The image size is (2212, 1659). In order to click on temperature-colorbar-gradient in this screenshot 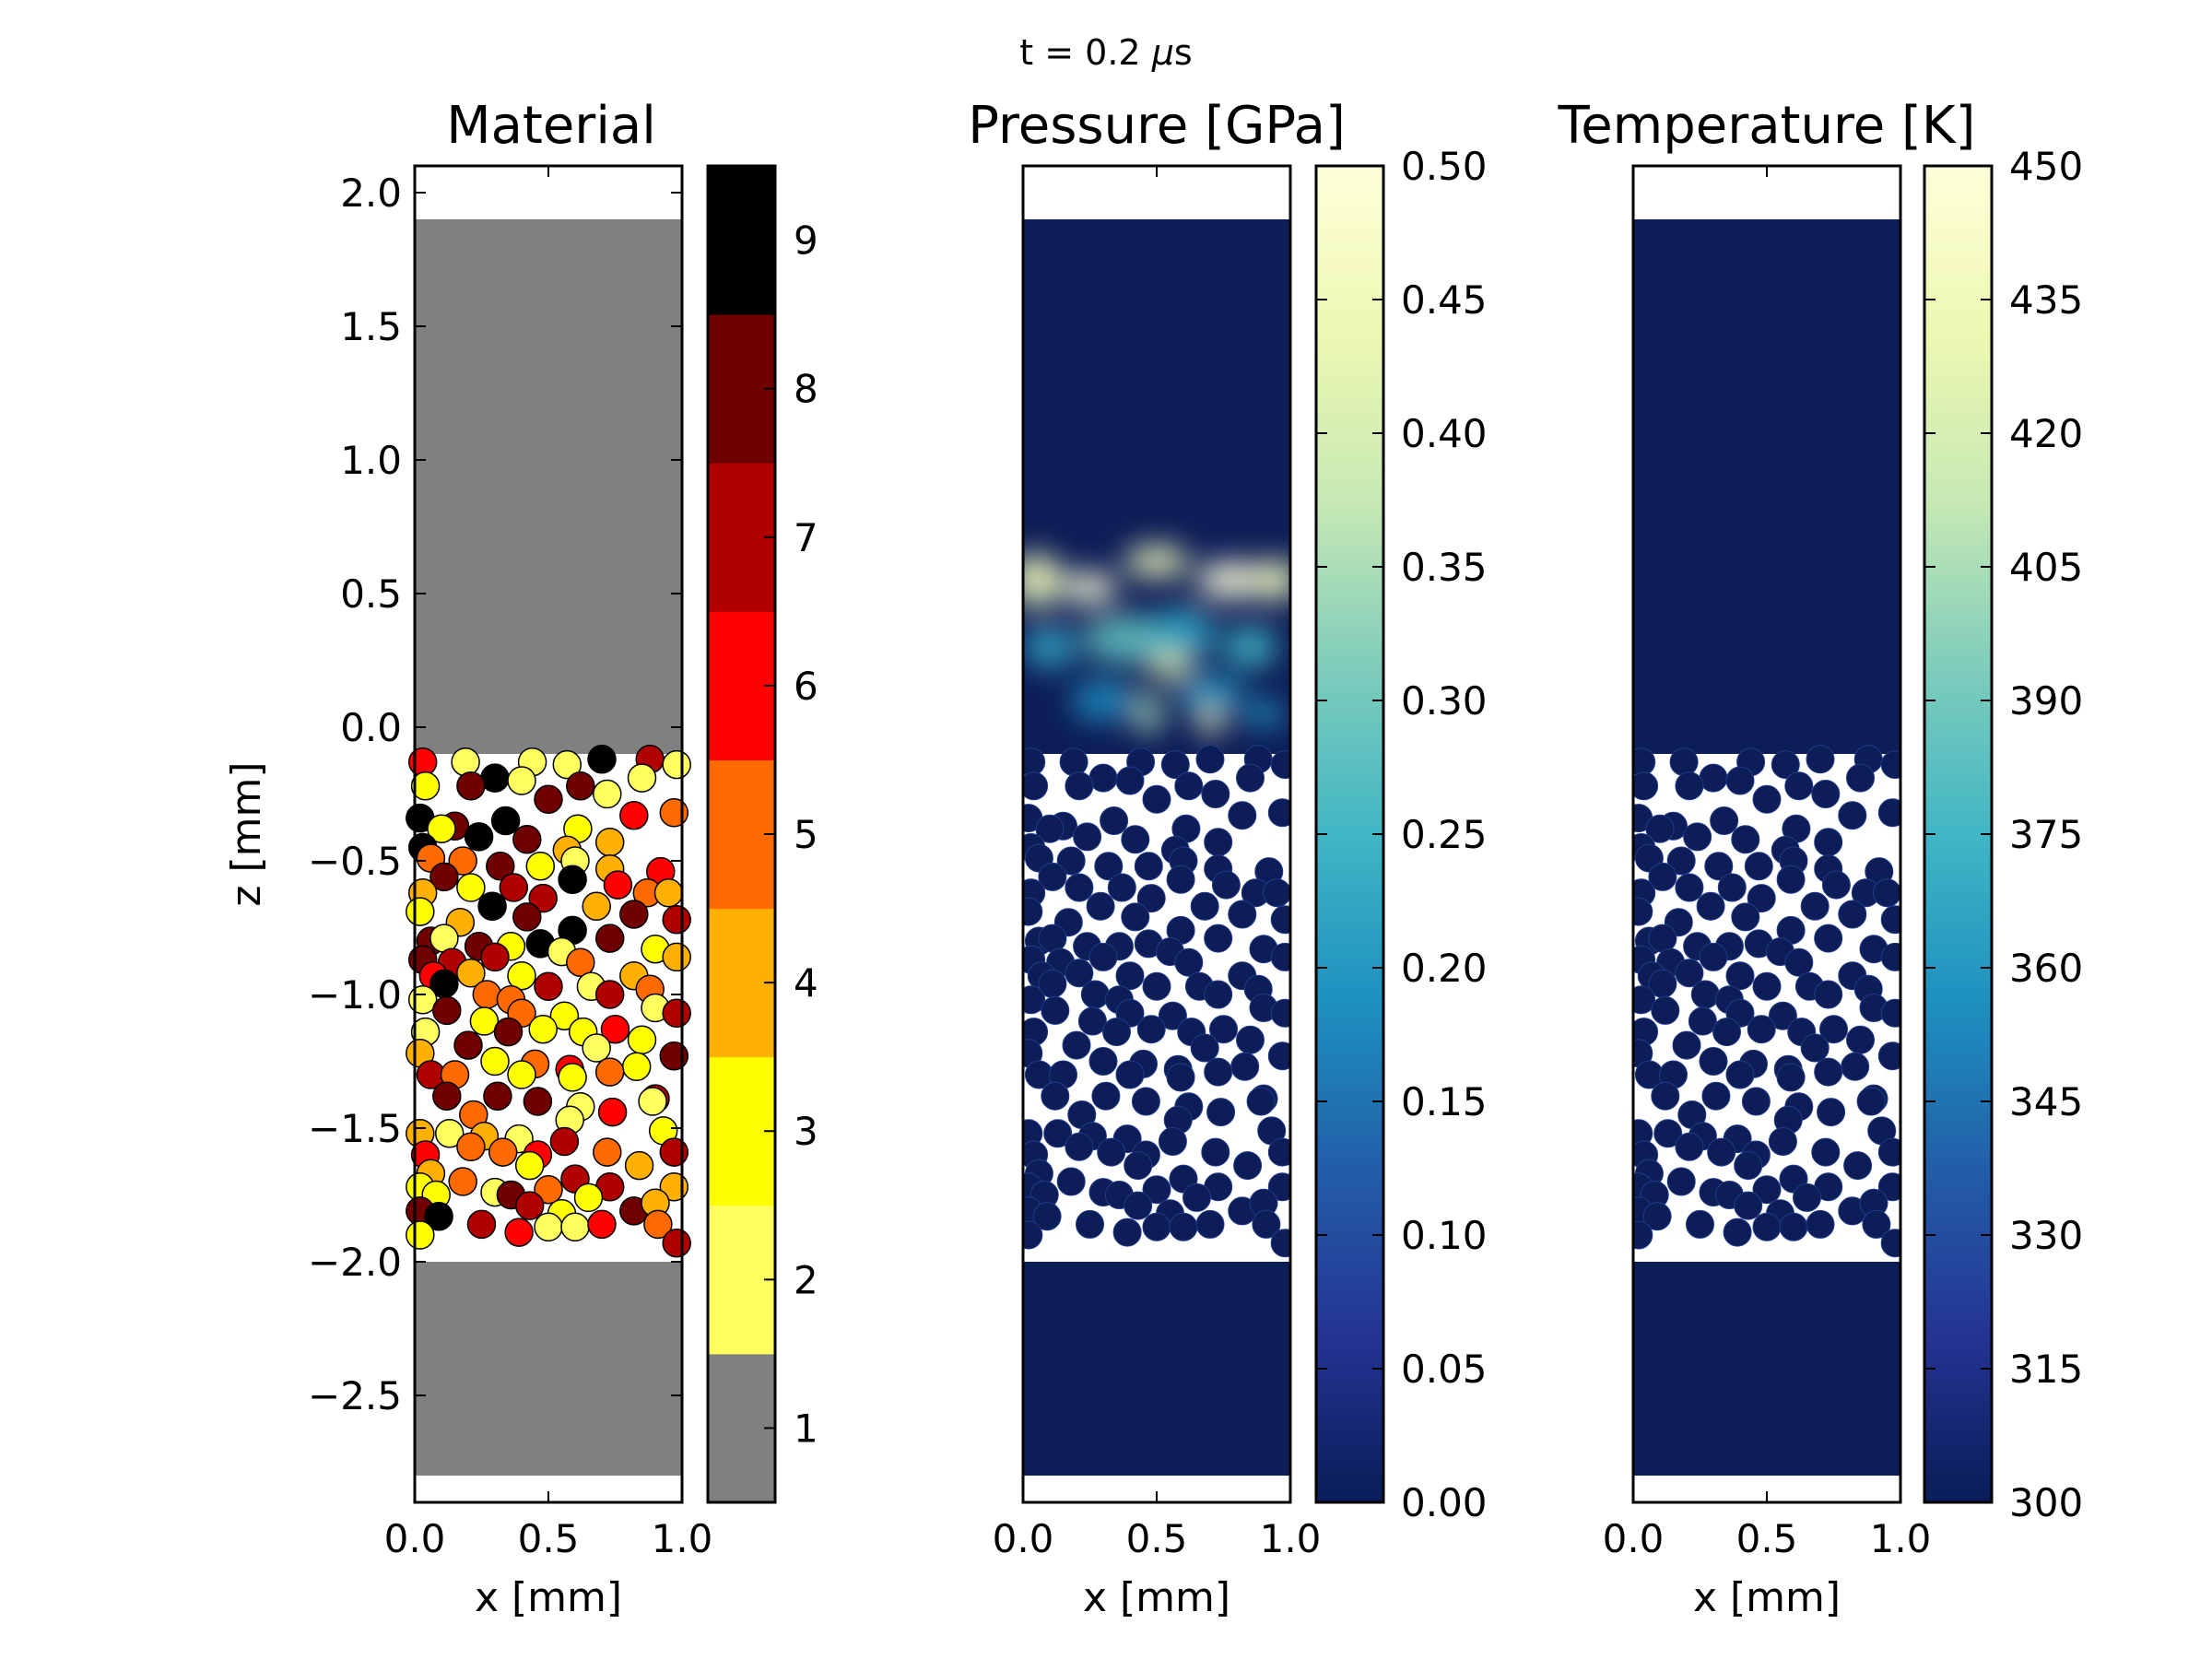, I will do `click(1958, 834)`.